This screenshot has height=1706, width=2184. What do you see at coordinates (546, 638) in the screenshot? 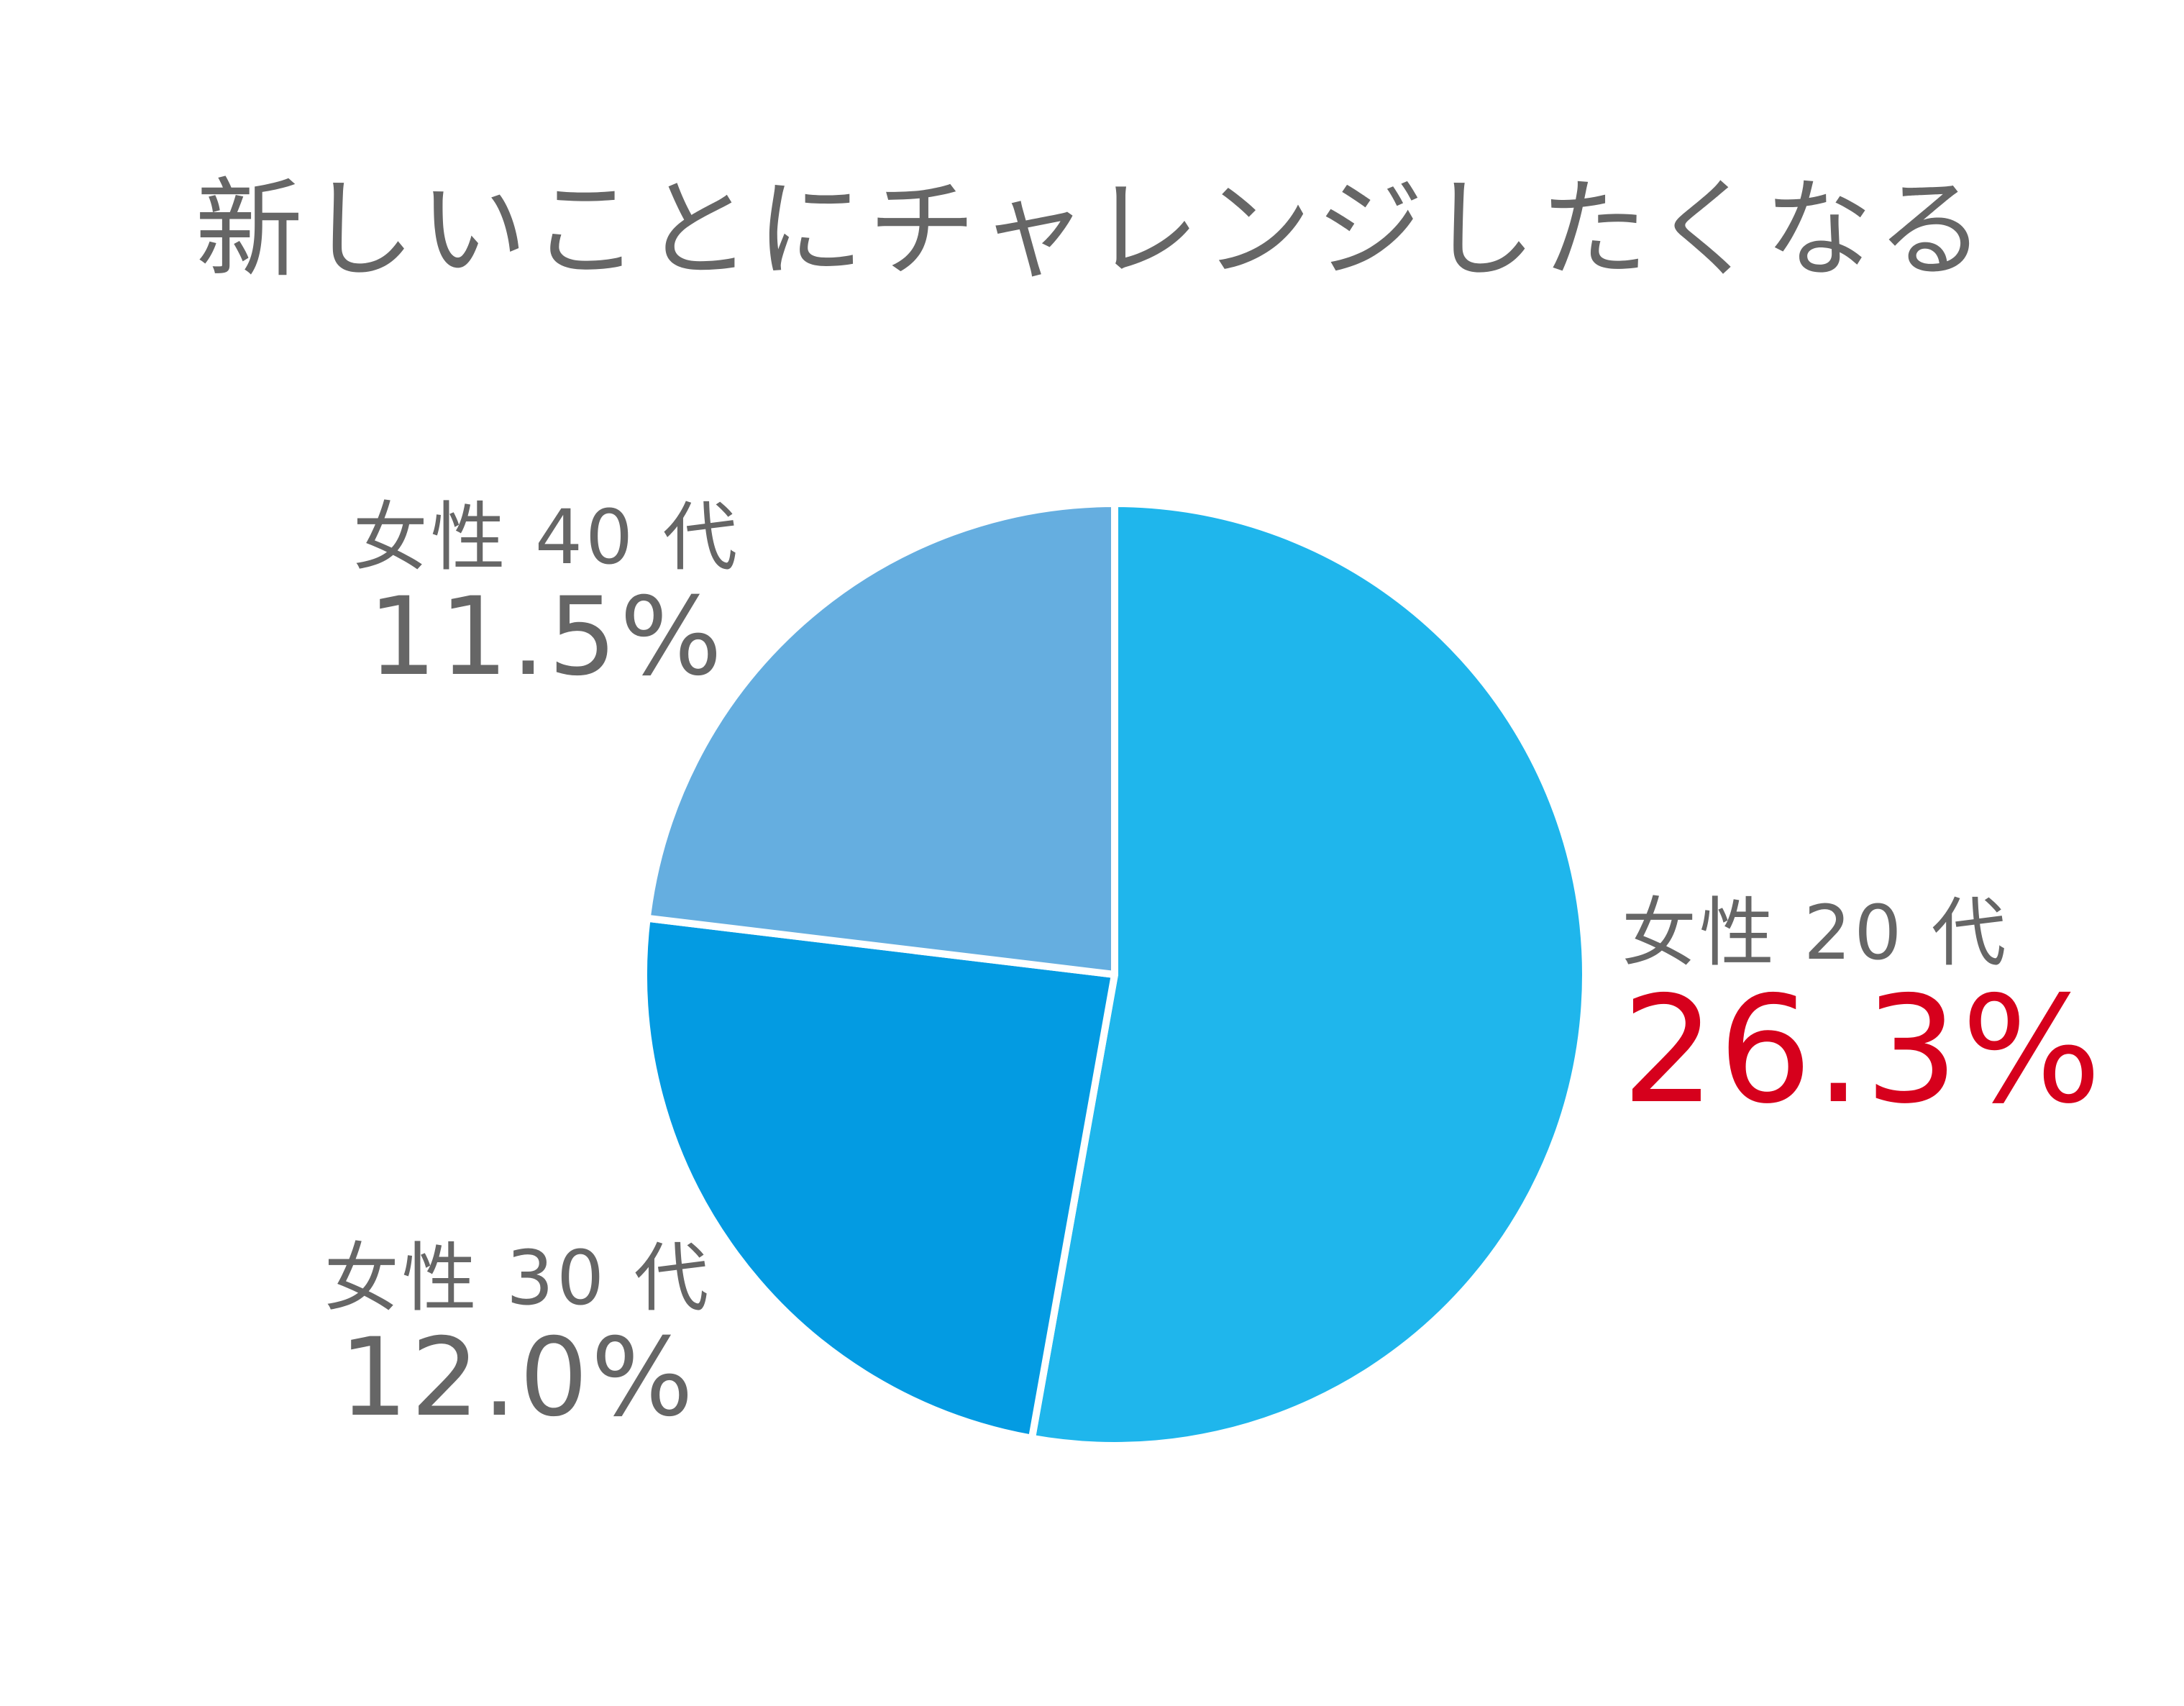
I see `slice-value-female-40s: 11.5%` at bounding box center [546, 638].